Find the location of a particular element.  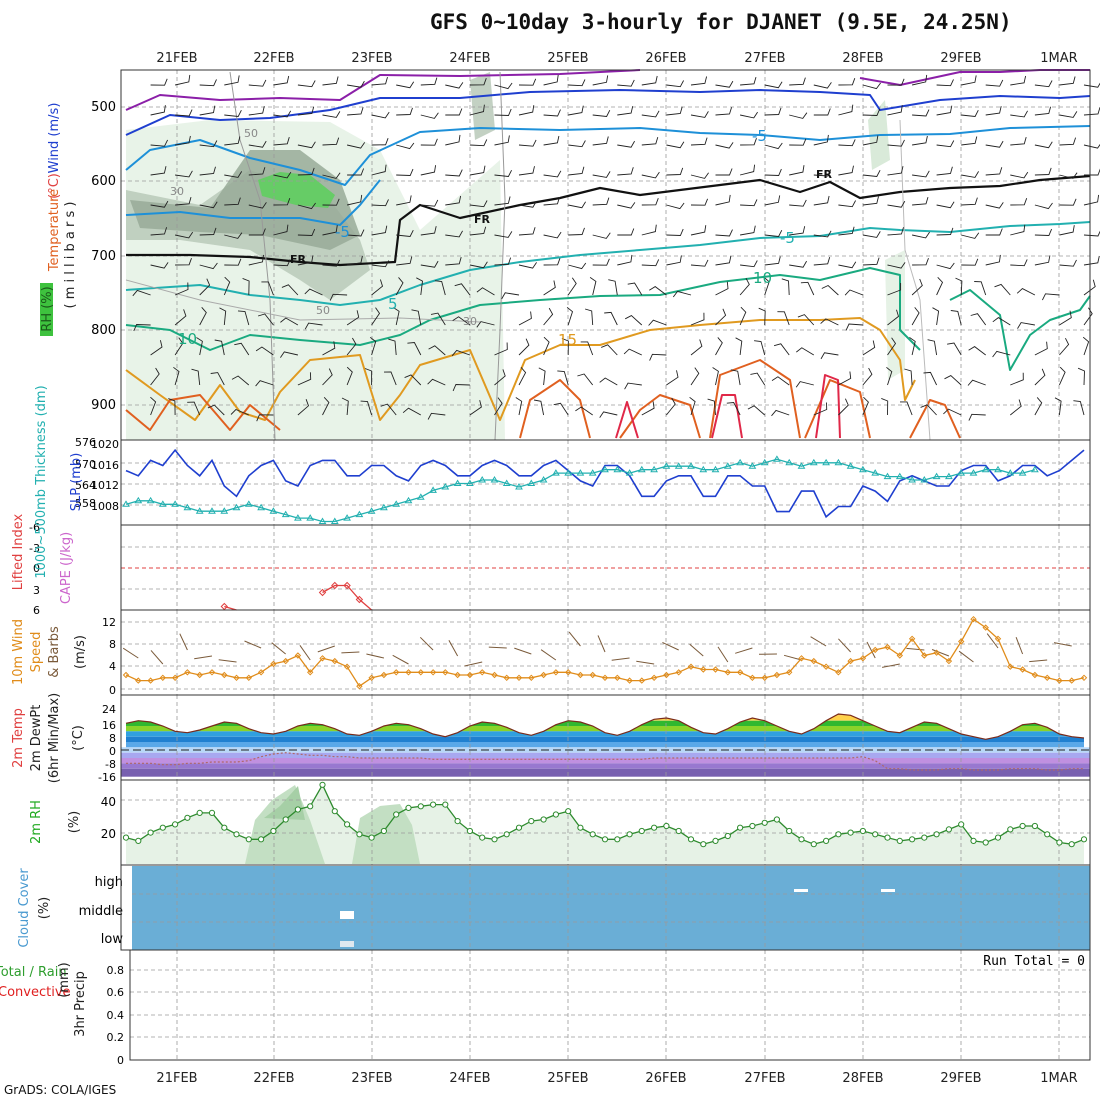

wind10-line is located at coordinates (605, 653).